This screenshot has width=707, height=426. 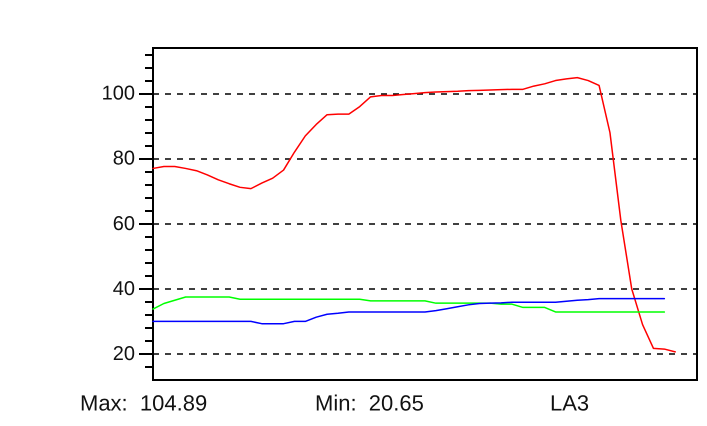 What do you see at coordinates (123, 353) in the screenshot?
I see `y-tick-label: 20` at bounding box center [123, 353].